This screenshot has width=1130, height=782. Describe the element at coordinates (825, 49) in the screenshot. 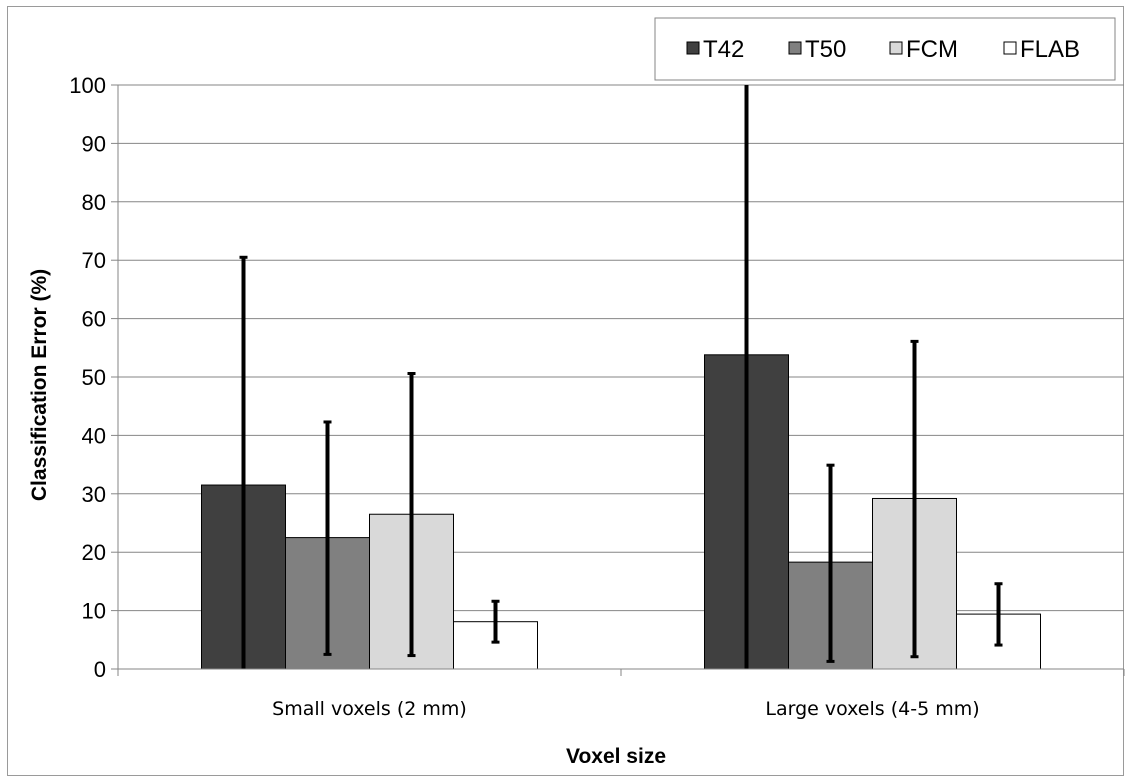

I see `legend-label-t50: T50` at that location.